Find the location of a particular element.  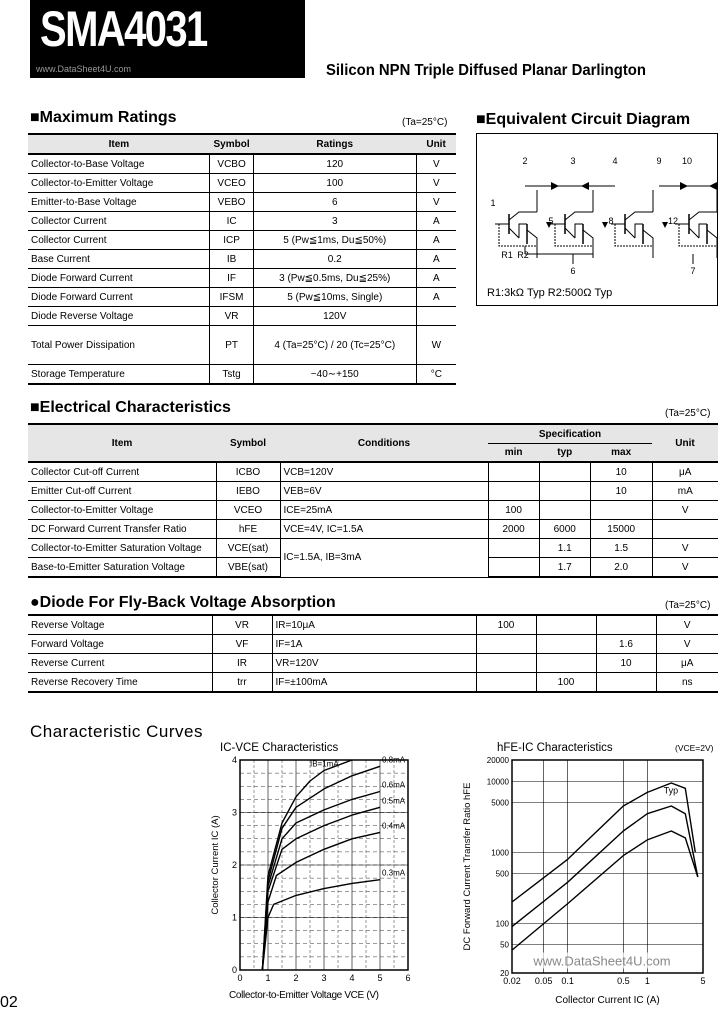

symbol-cell: ICBO is located at coordinates (247, 472).